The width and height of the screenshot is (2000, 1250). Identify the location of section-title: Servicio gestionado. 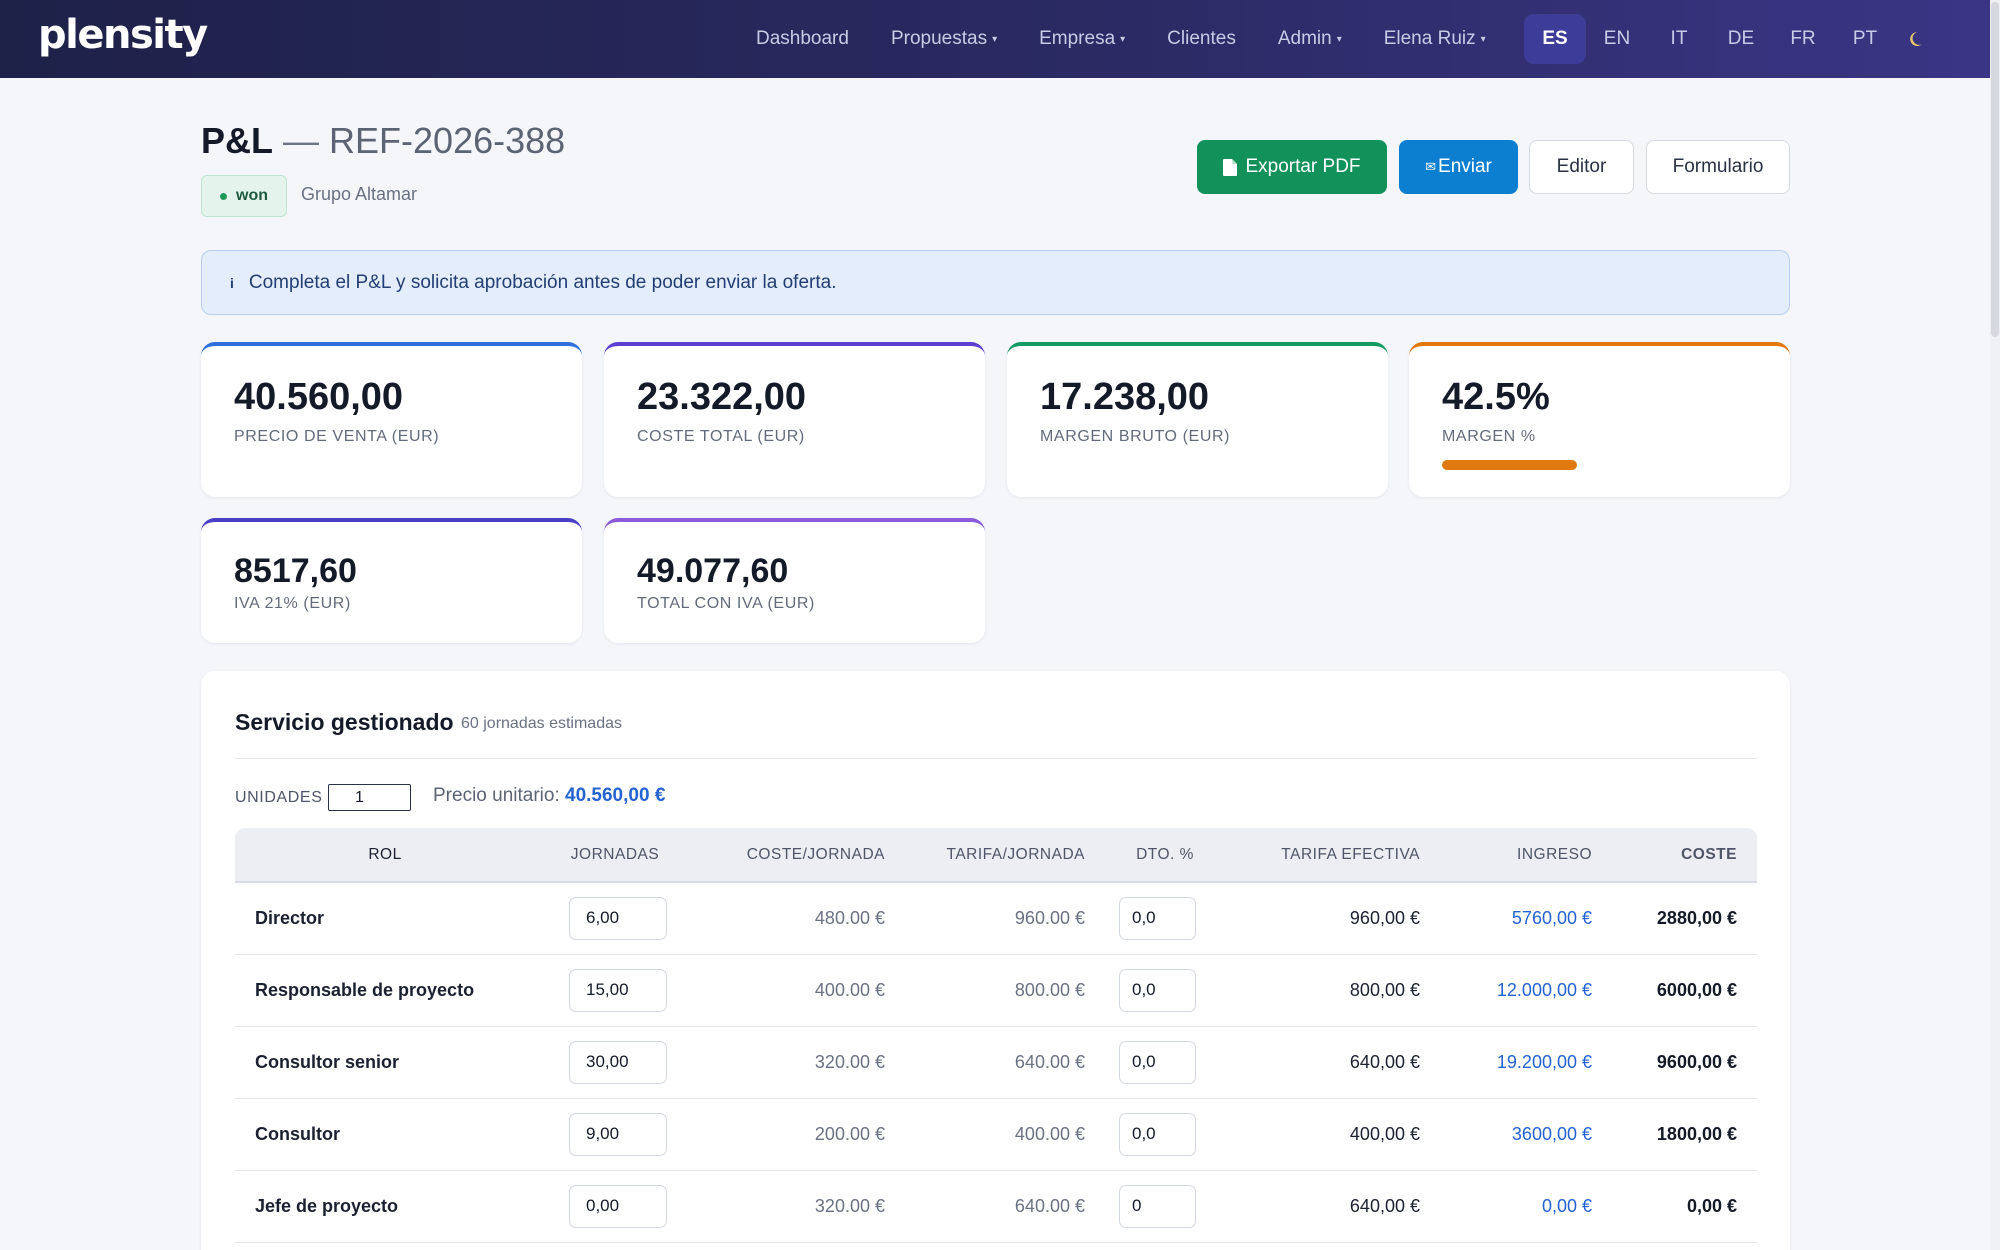
(344, 722).